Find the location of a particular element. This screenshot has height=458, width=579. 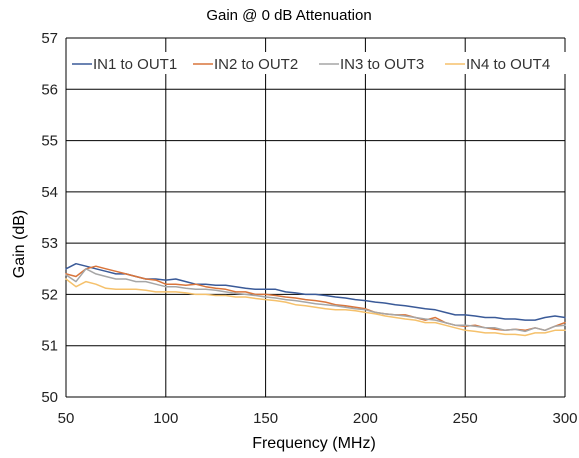

series-lines is located at coordinates (315, 299).